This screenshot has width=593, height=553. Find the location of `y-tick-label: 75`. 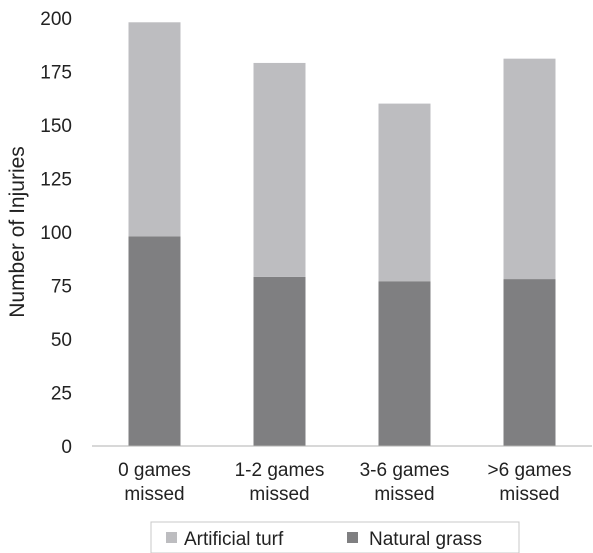

y-tick-label: 75 is located at coordinates (61, 287).